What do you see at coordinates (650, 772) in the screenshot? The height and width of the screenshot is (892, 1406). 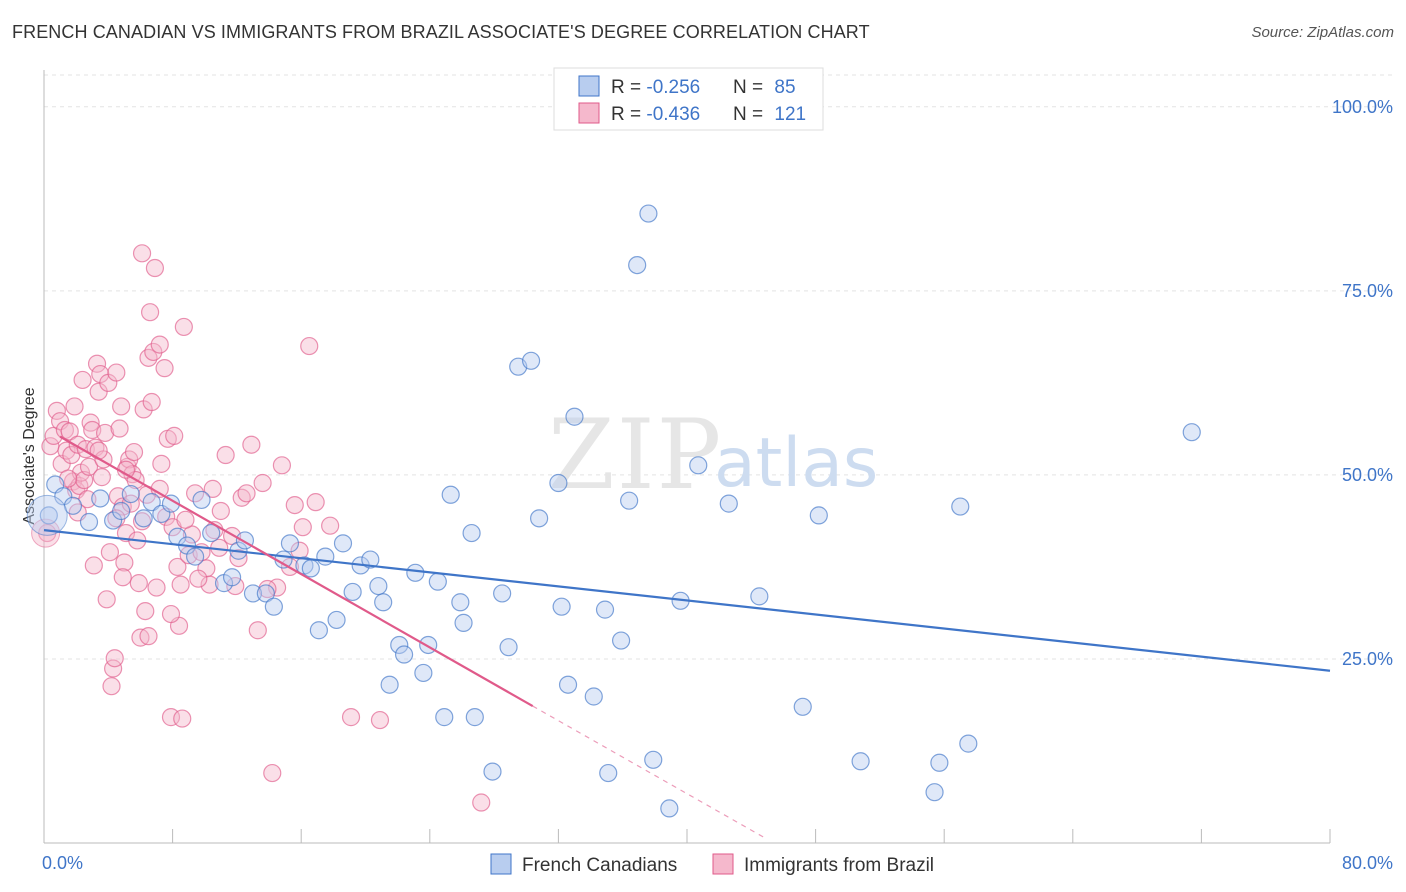 I see `brazil-trend-extension` at bounding box center [650, 772].